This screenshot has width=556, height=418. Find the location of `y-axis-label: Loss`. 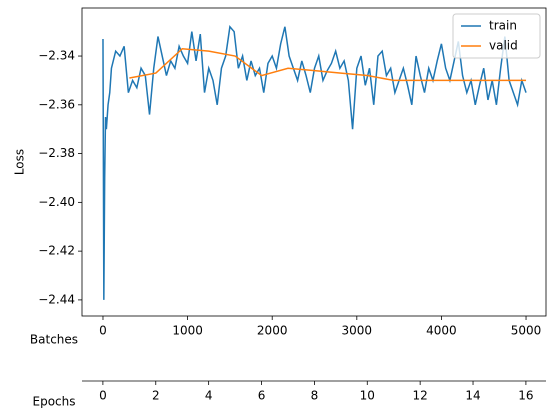

y-axis-label: Loss is located at coordinates (20, 162).